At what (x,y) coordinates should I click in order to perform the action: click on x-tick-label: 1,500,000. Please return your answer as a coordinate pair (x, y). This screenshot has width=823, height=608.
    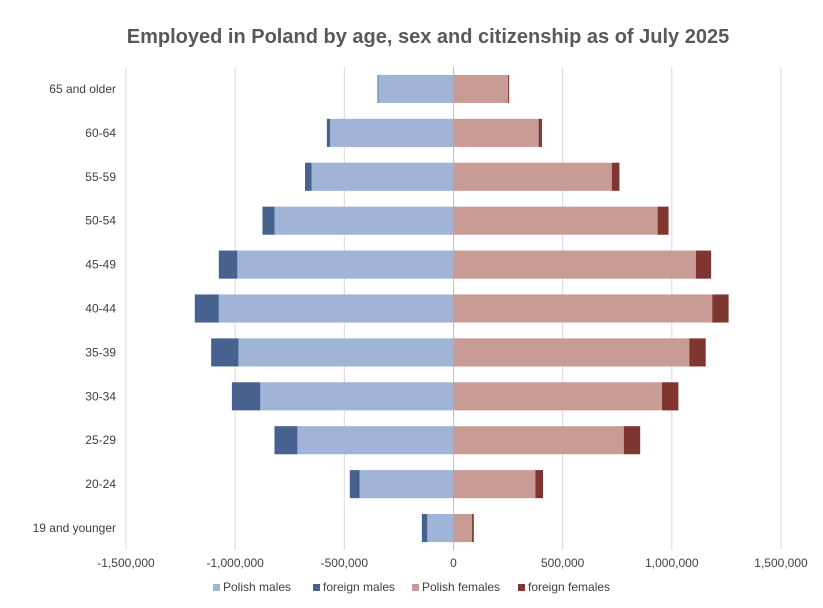
    Looking at the image, I should click on (781, 563).